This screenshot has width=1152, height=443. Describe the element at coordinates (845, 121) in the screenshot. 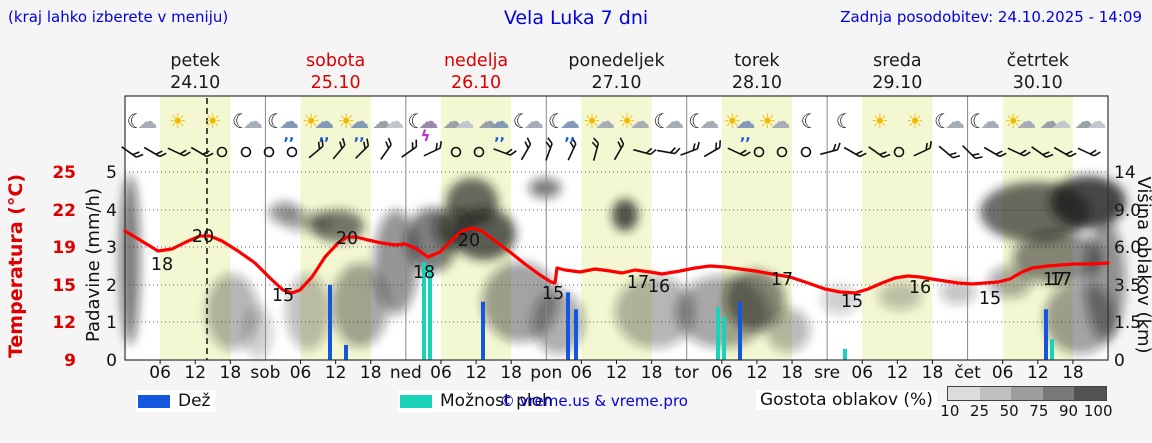

I see `weather-icon-moon: ☾` at that location.